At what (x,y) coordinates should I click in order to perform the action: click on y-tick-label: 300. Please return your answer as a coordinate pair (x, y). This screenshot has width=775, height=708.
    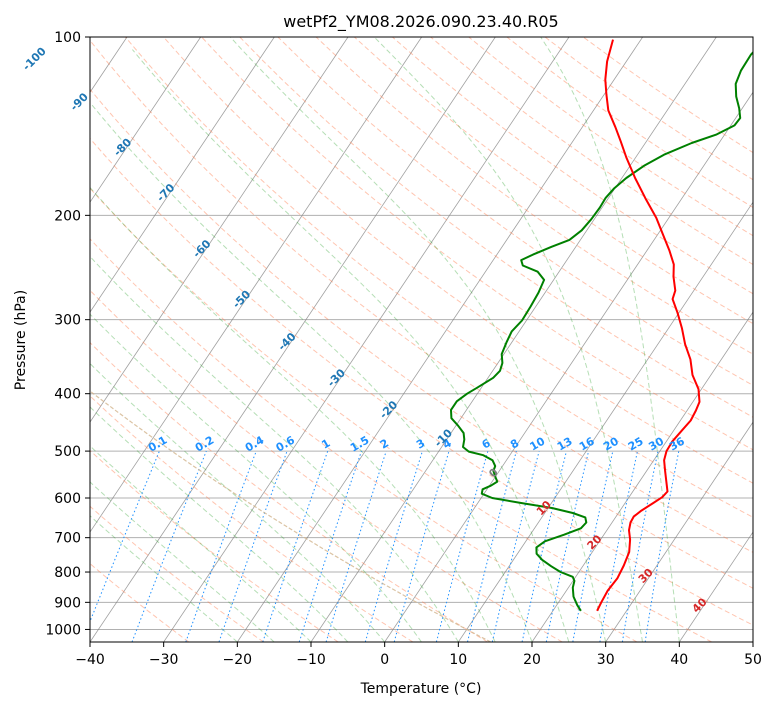
    Looking at the image, I should click on (67, 321).